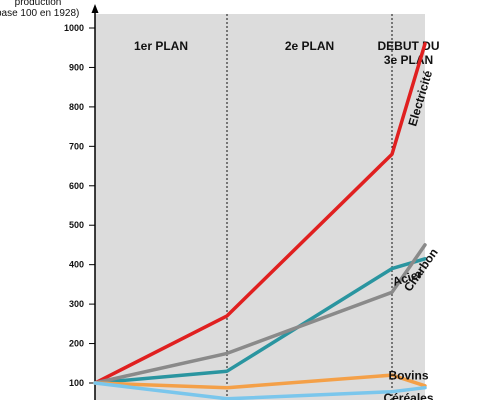 This screenshot has height=400, width=493. What do you see at coordinates (76, 344) in the screenshot?
I see `y-tick-label: 200` at bounding box center [76, 344].